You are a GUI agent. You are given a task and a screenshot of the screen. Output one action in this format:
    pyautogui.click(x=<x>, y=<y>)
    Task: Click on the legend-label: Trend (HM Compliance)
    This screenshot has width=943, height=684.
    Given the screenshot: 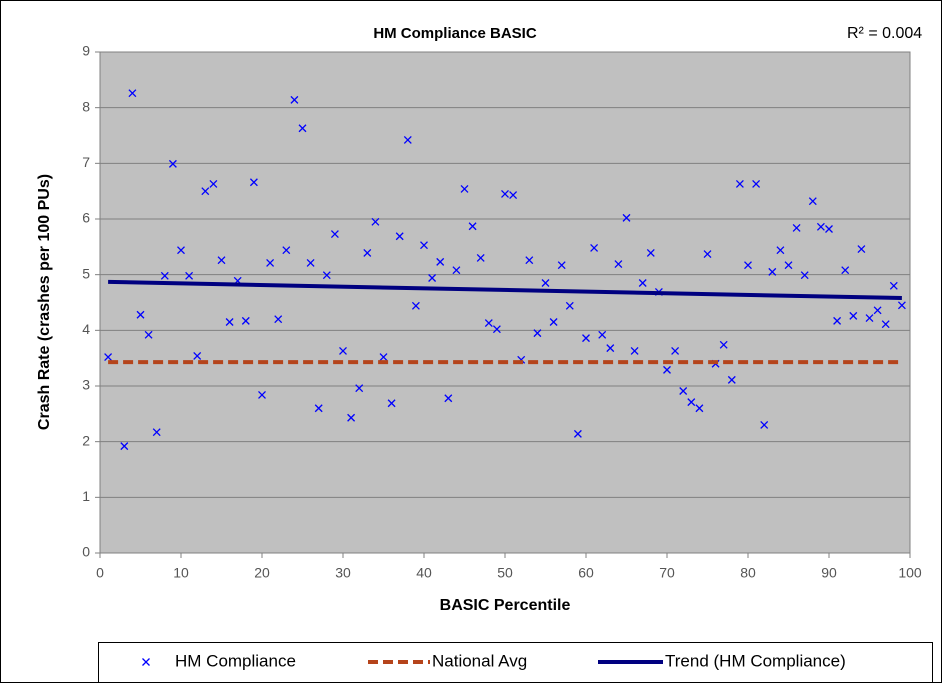 What is the action you would take?
    pyautogui.click(x=755, y=660)
    